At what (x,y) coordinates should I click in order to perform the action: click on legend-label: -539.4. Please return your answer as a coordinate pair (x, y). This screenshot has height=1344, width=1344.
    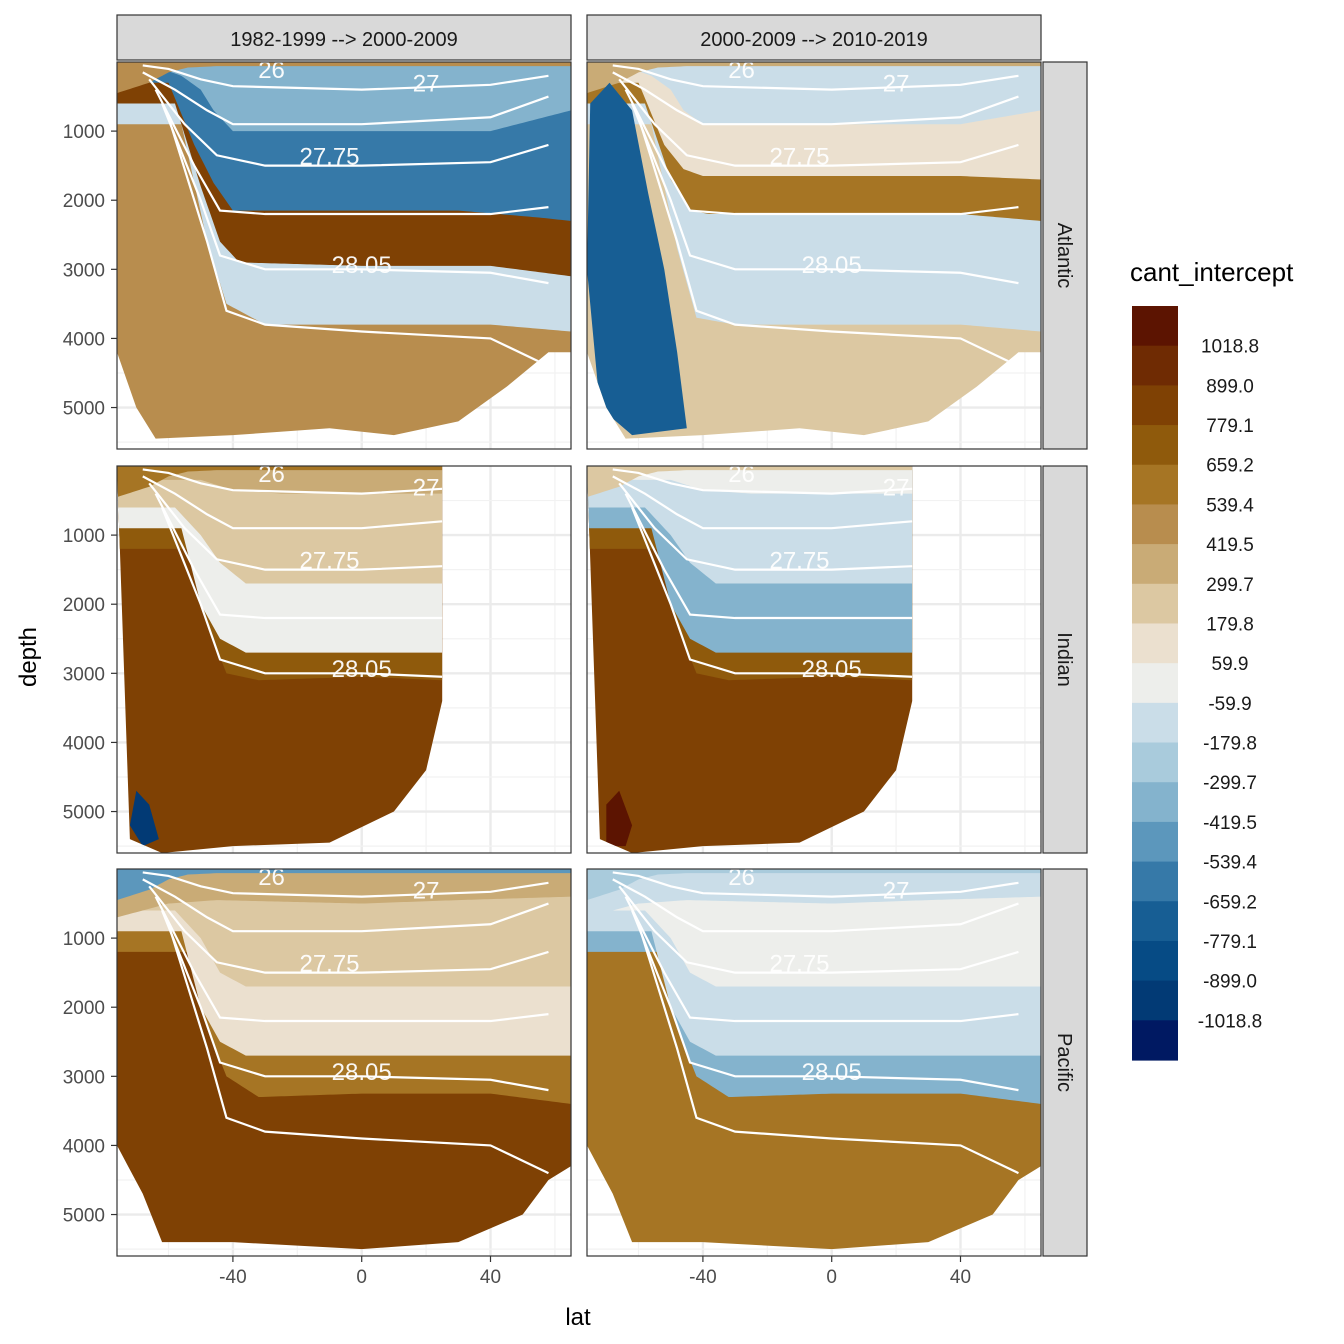
    Looking at the image, I should click on (1230, 863).